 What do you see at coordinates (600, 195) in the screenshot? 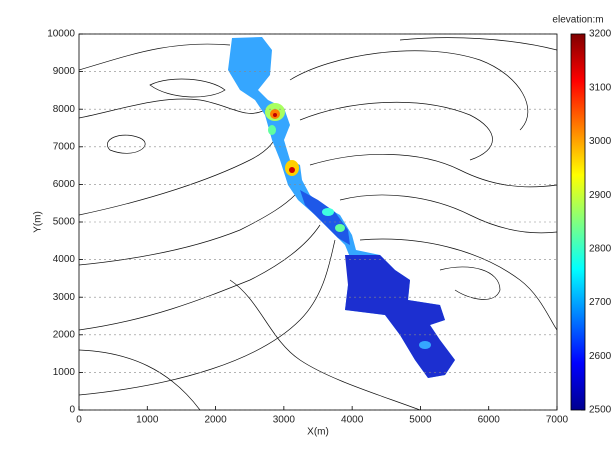
I see `colorbar-tick-label: 2900` at bounding box center [600, 195].